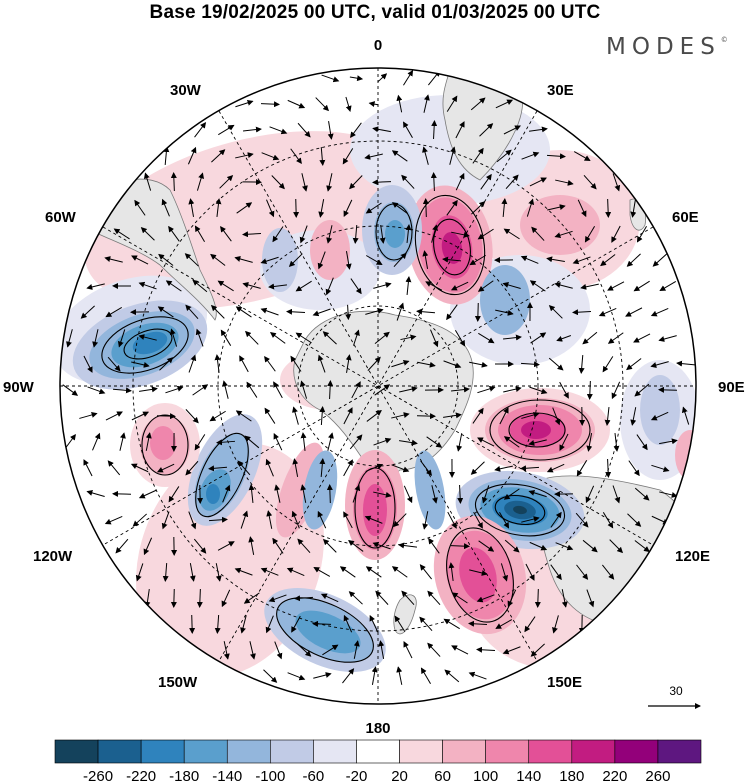 The width and height of the screenshot is (750, 783). What do you see at coordinates (392, 230) in the screenshot?
I see `negative-center-20E-inner` at bounding box center [392, 230].